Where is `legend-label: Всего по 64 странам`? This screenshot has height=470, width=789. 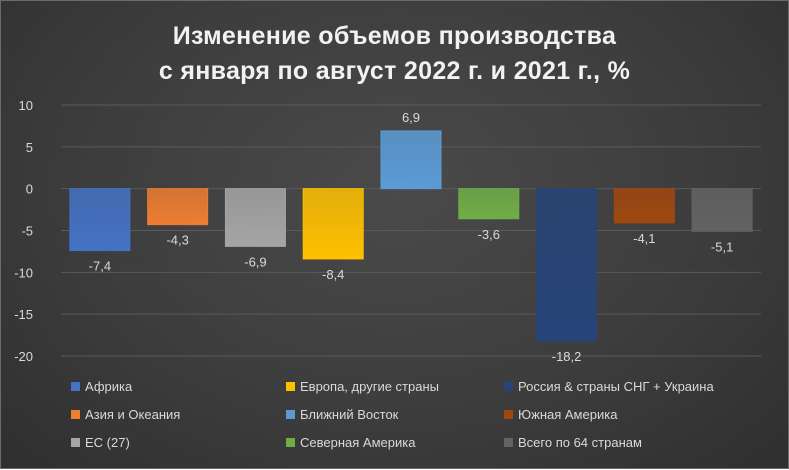
legend-label: Всего по 64 странам is located at coordinates (580, 442).